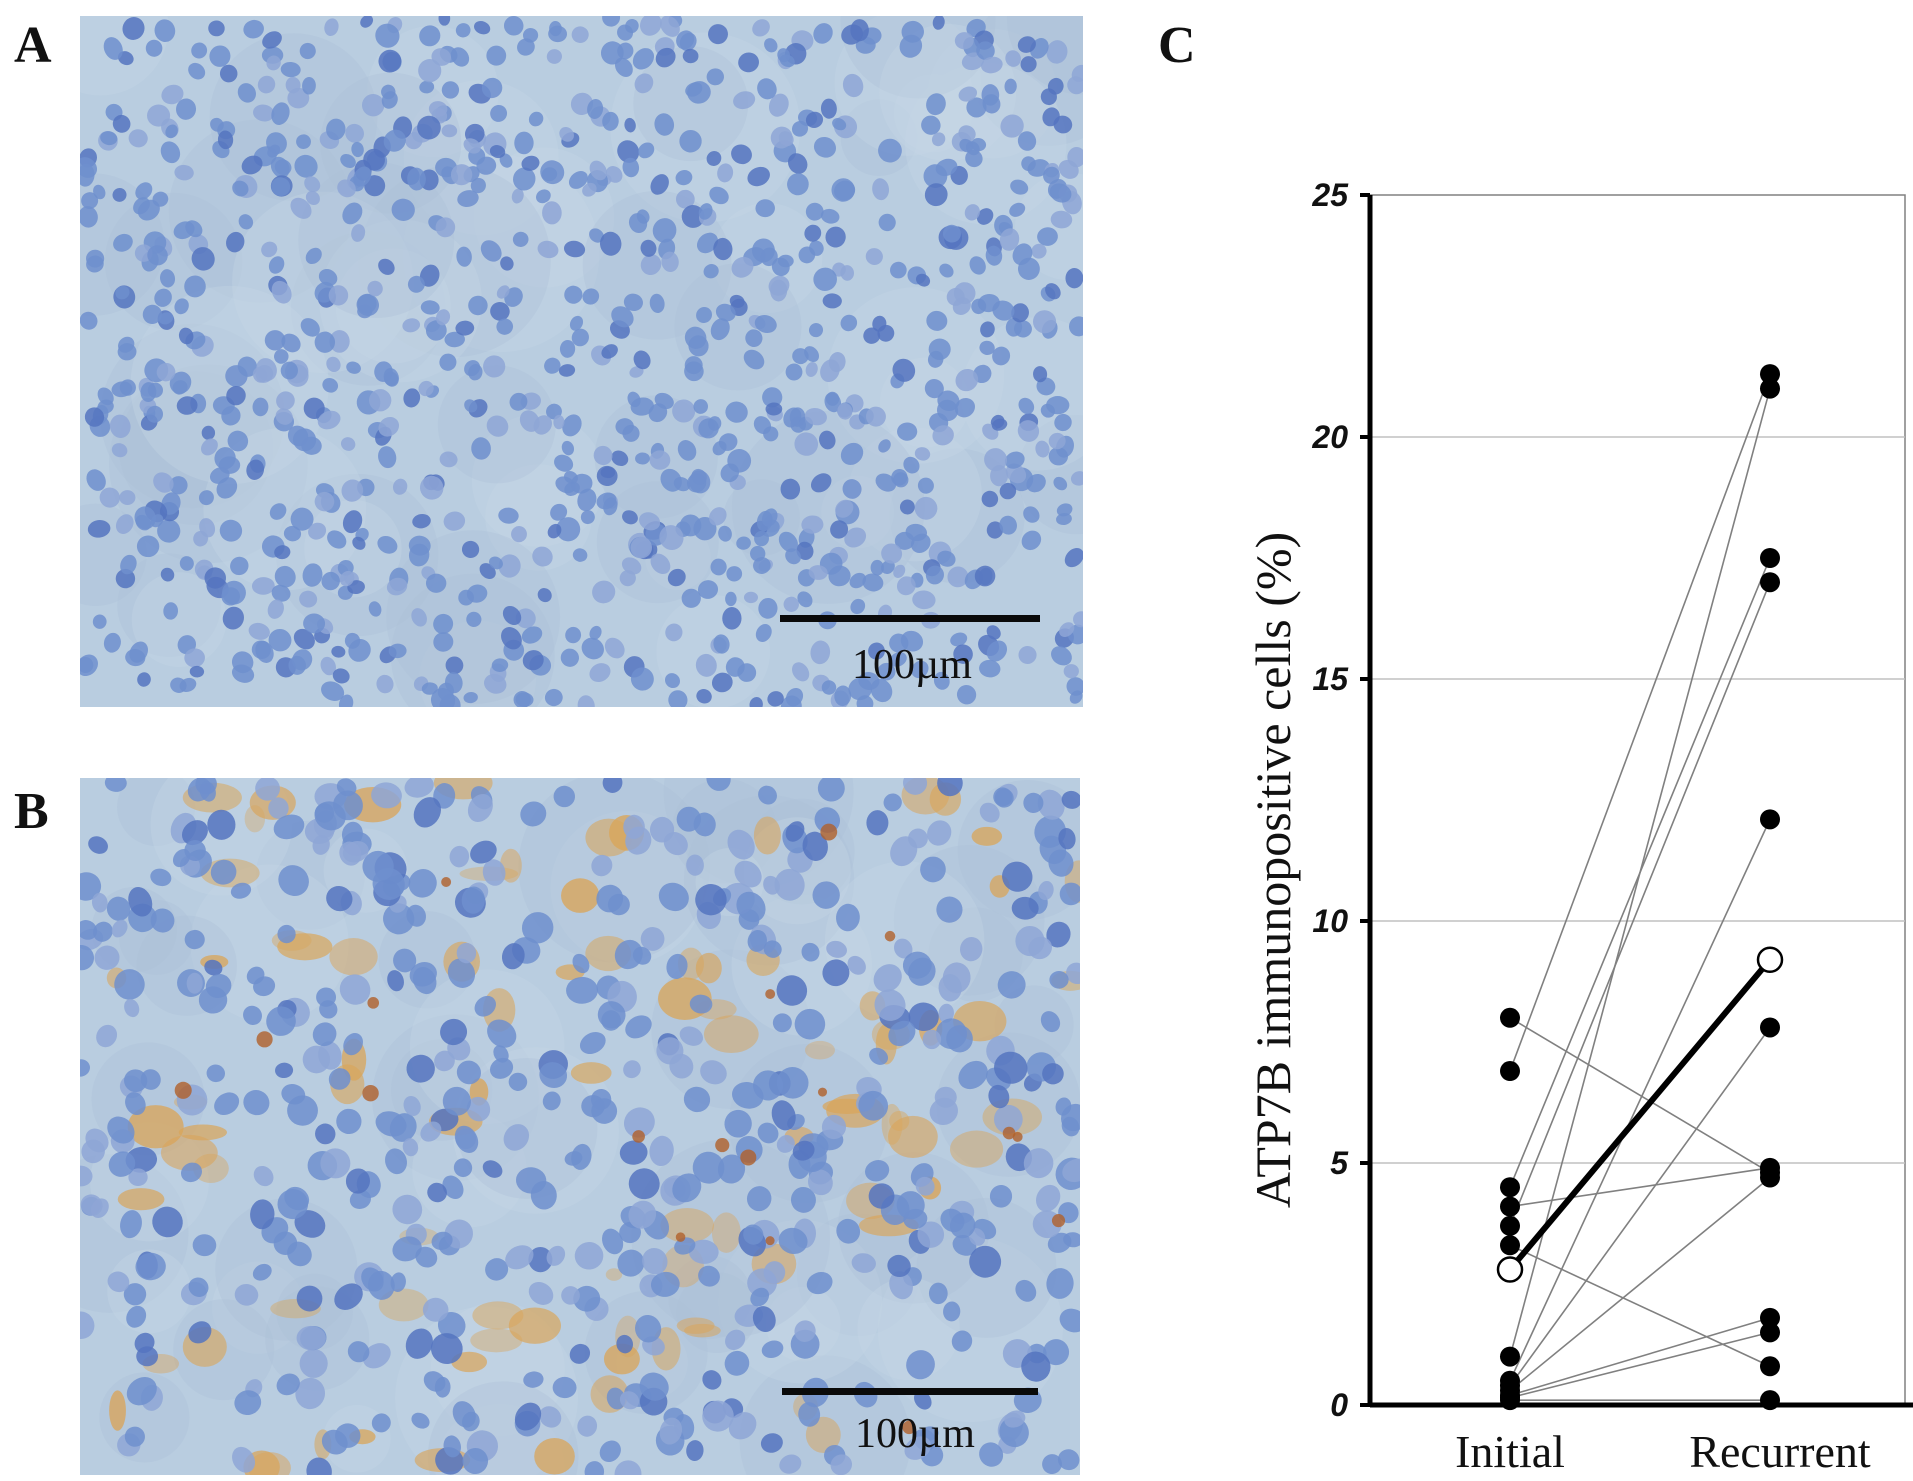  What do you see at coordinates (31, 811) in the screenshot?
I see `panel-label-b: B` at bounding box center [31, 811].